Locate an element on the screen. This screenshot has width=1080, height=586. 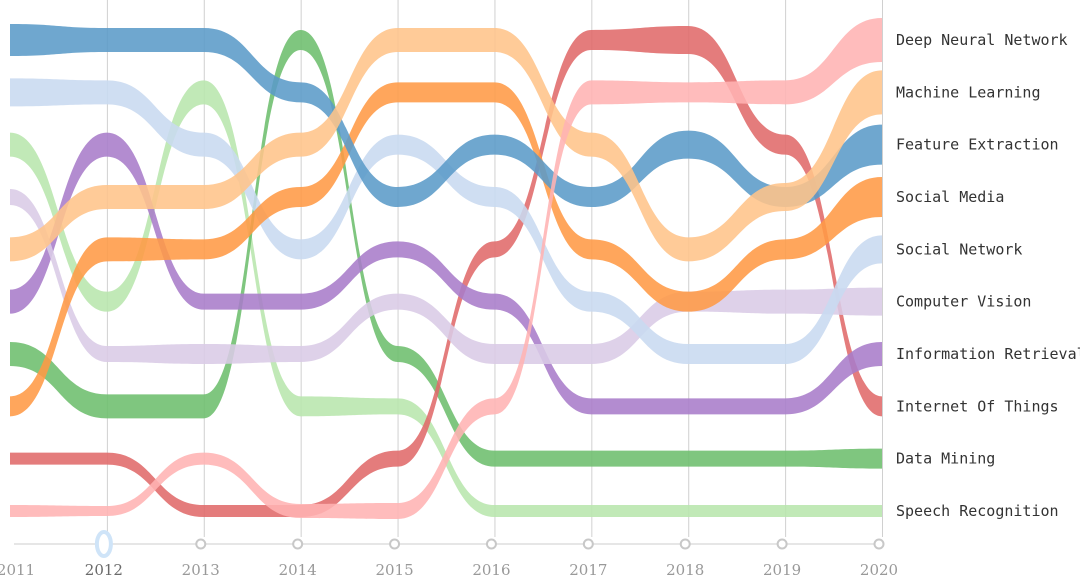
year-label-2020: 2020 is located at coordinates (879, 570).